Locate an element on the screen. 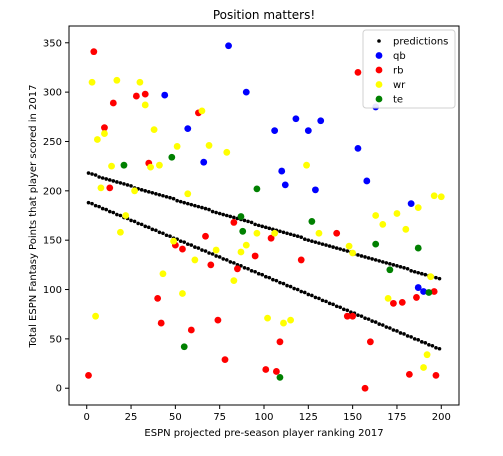  y-tick-label: 200 is located at coordinates (52, 191).